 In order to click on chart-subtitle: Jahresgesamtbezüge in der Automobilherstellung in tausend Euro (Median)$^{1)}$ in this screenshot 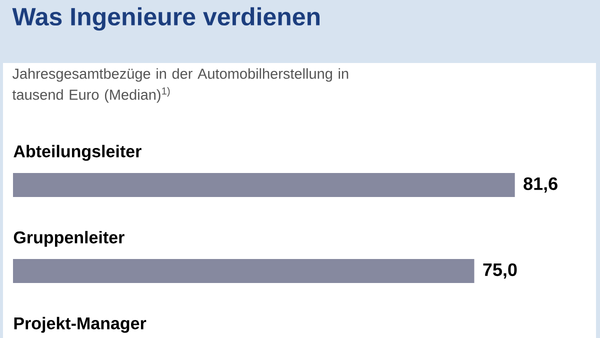, I will do `click(180, 85)`.